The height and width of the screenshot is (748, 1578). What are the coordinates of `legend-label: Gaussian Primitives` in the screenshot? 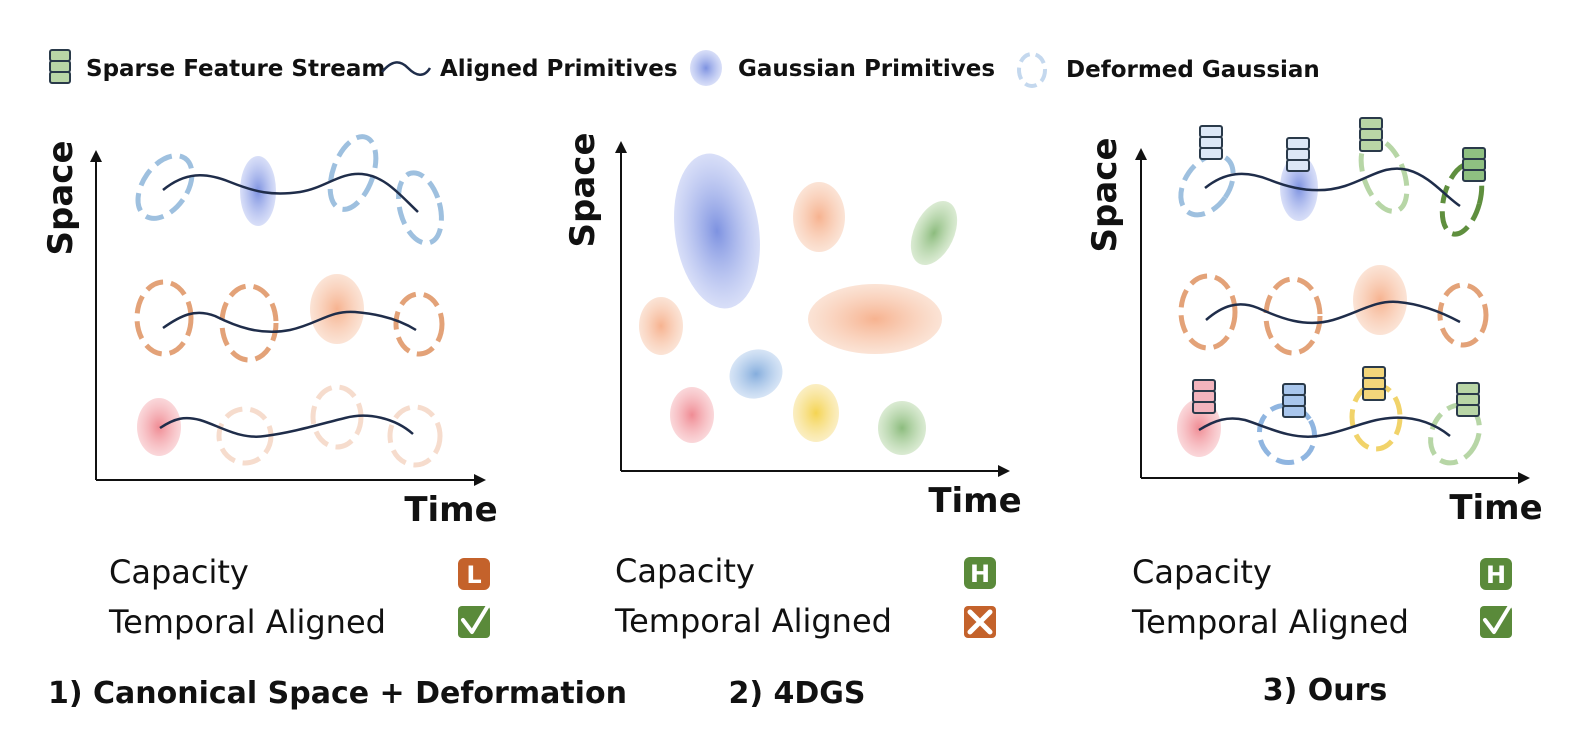 It's located at (866, 69).